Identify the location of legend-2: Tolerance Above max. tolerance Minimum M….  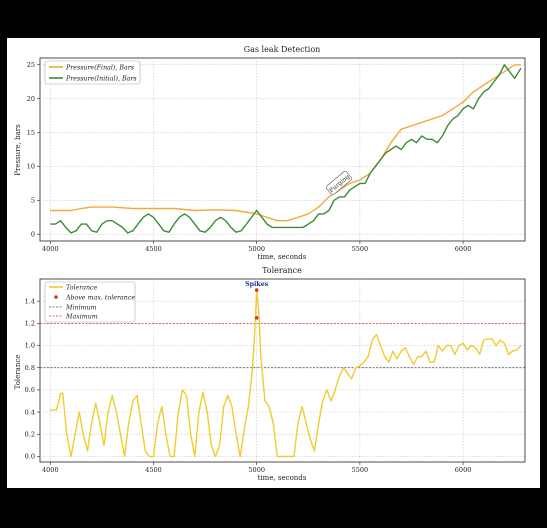
(90, 302).